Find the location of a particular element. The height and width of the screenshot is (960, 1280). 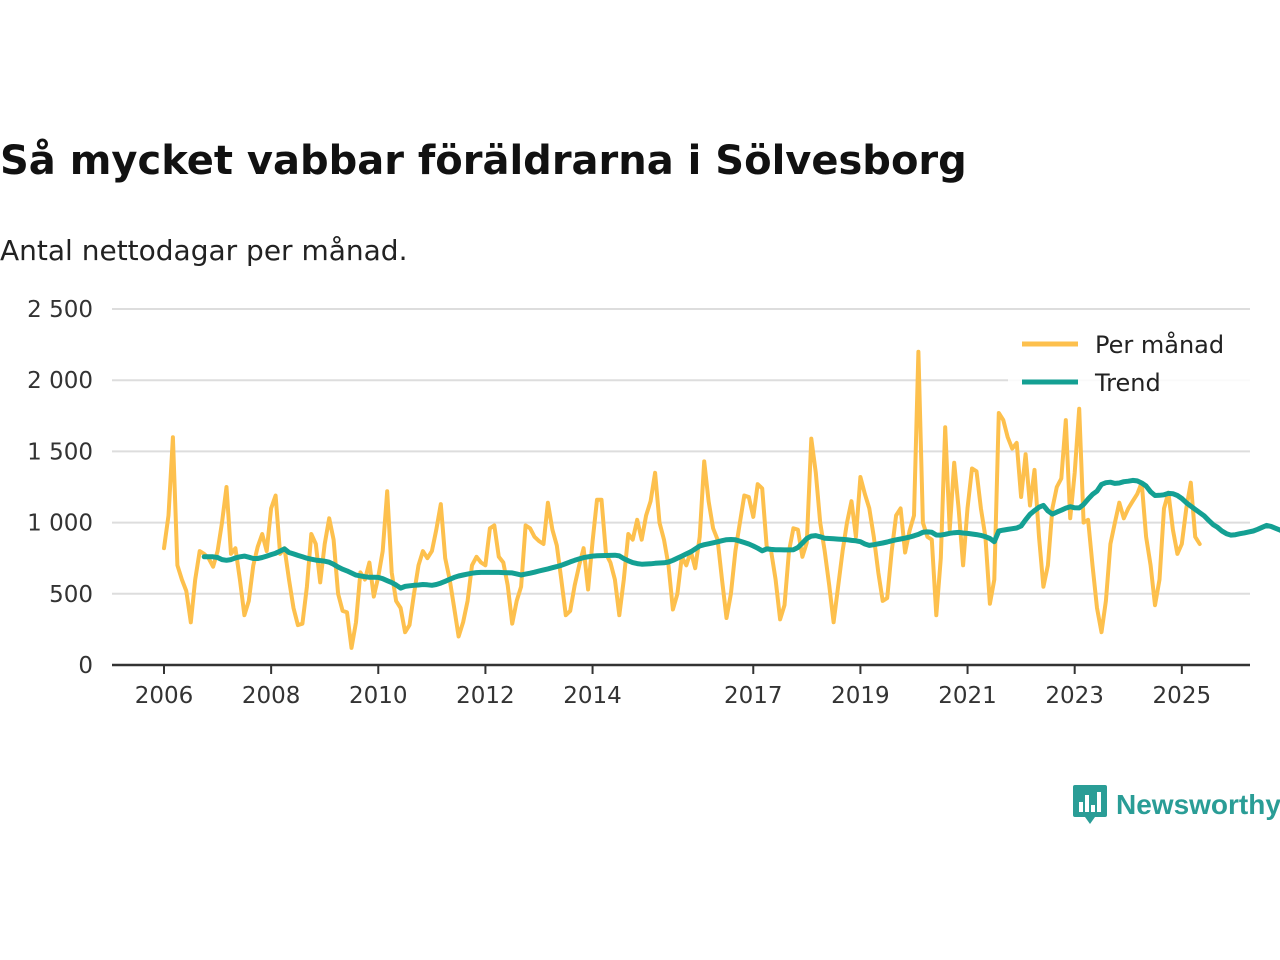

y-tick-label: 0 is located at coordinates (85, 666).